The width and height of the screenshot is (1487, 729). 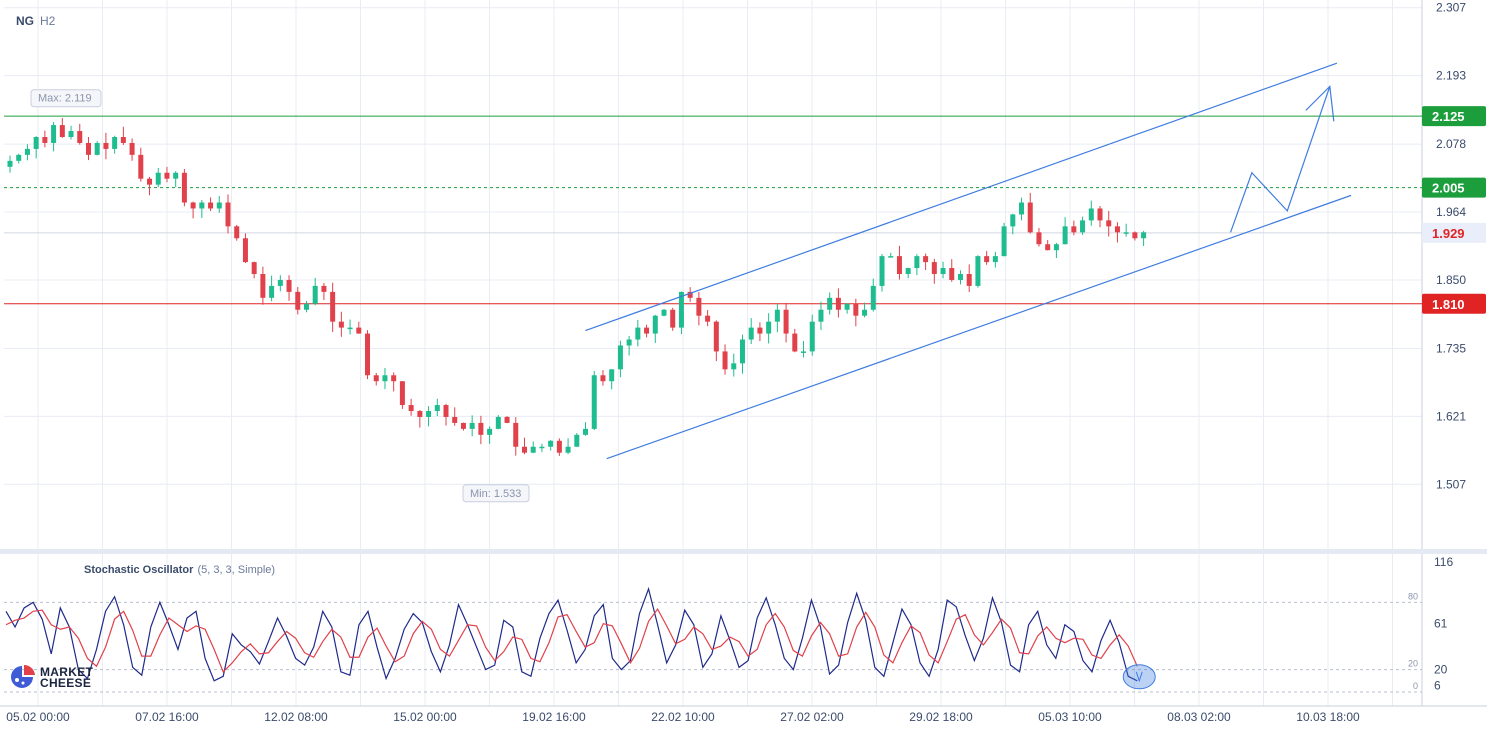 I want to click on min-label: Min: 1.533, so click(x=495, y=494).